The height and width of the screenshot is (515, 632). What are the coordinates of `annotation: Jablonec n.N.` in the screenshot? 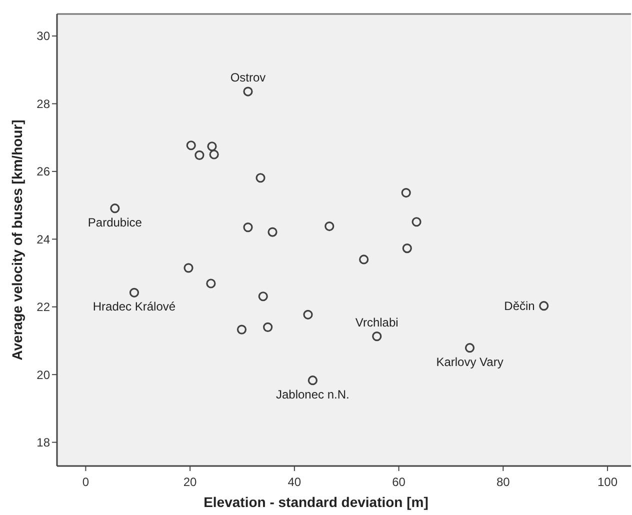 It's located at (313, 394).